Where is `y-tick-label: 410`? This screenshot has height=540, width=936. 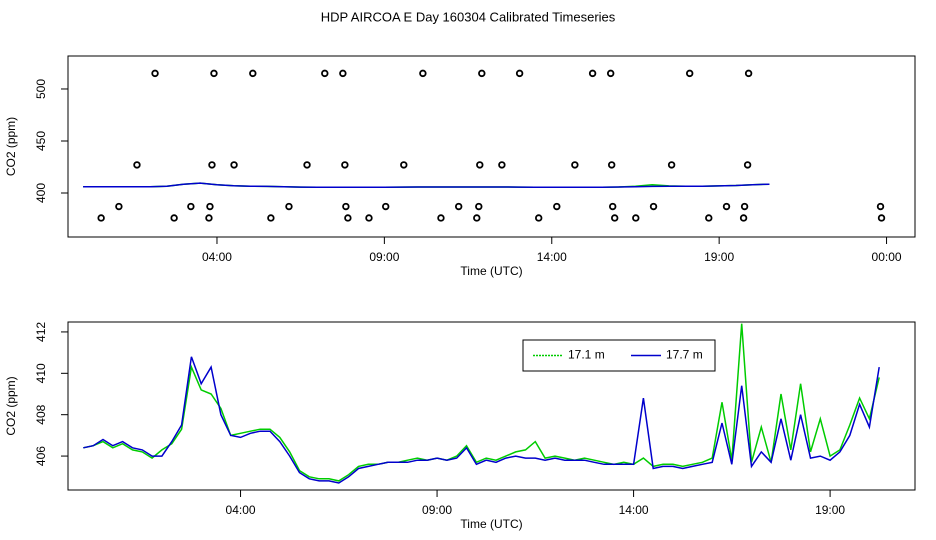 y-tick-label: 410 is located at coordinates (41, 373).